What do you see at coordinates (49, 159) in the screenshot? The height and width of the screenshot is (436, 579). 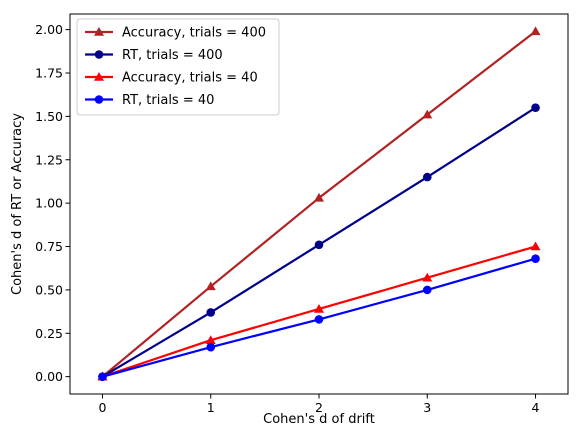 I see `y-tick-label: 1.25` at bounding box center [49, 159].